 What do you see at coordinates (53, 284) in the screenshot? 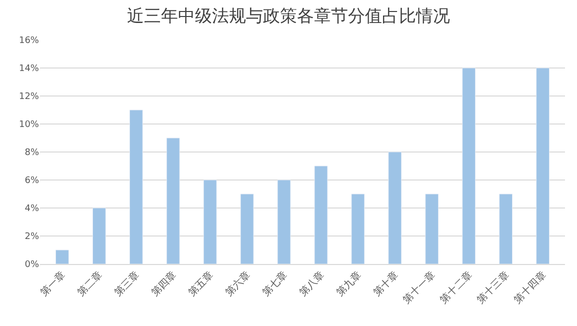
I see `x-tick-label: 第一章` at bounding box center [53, 284].